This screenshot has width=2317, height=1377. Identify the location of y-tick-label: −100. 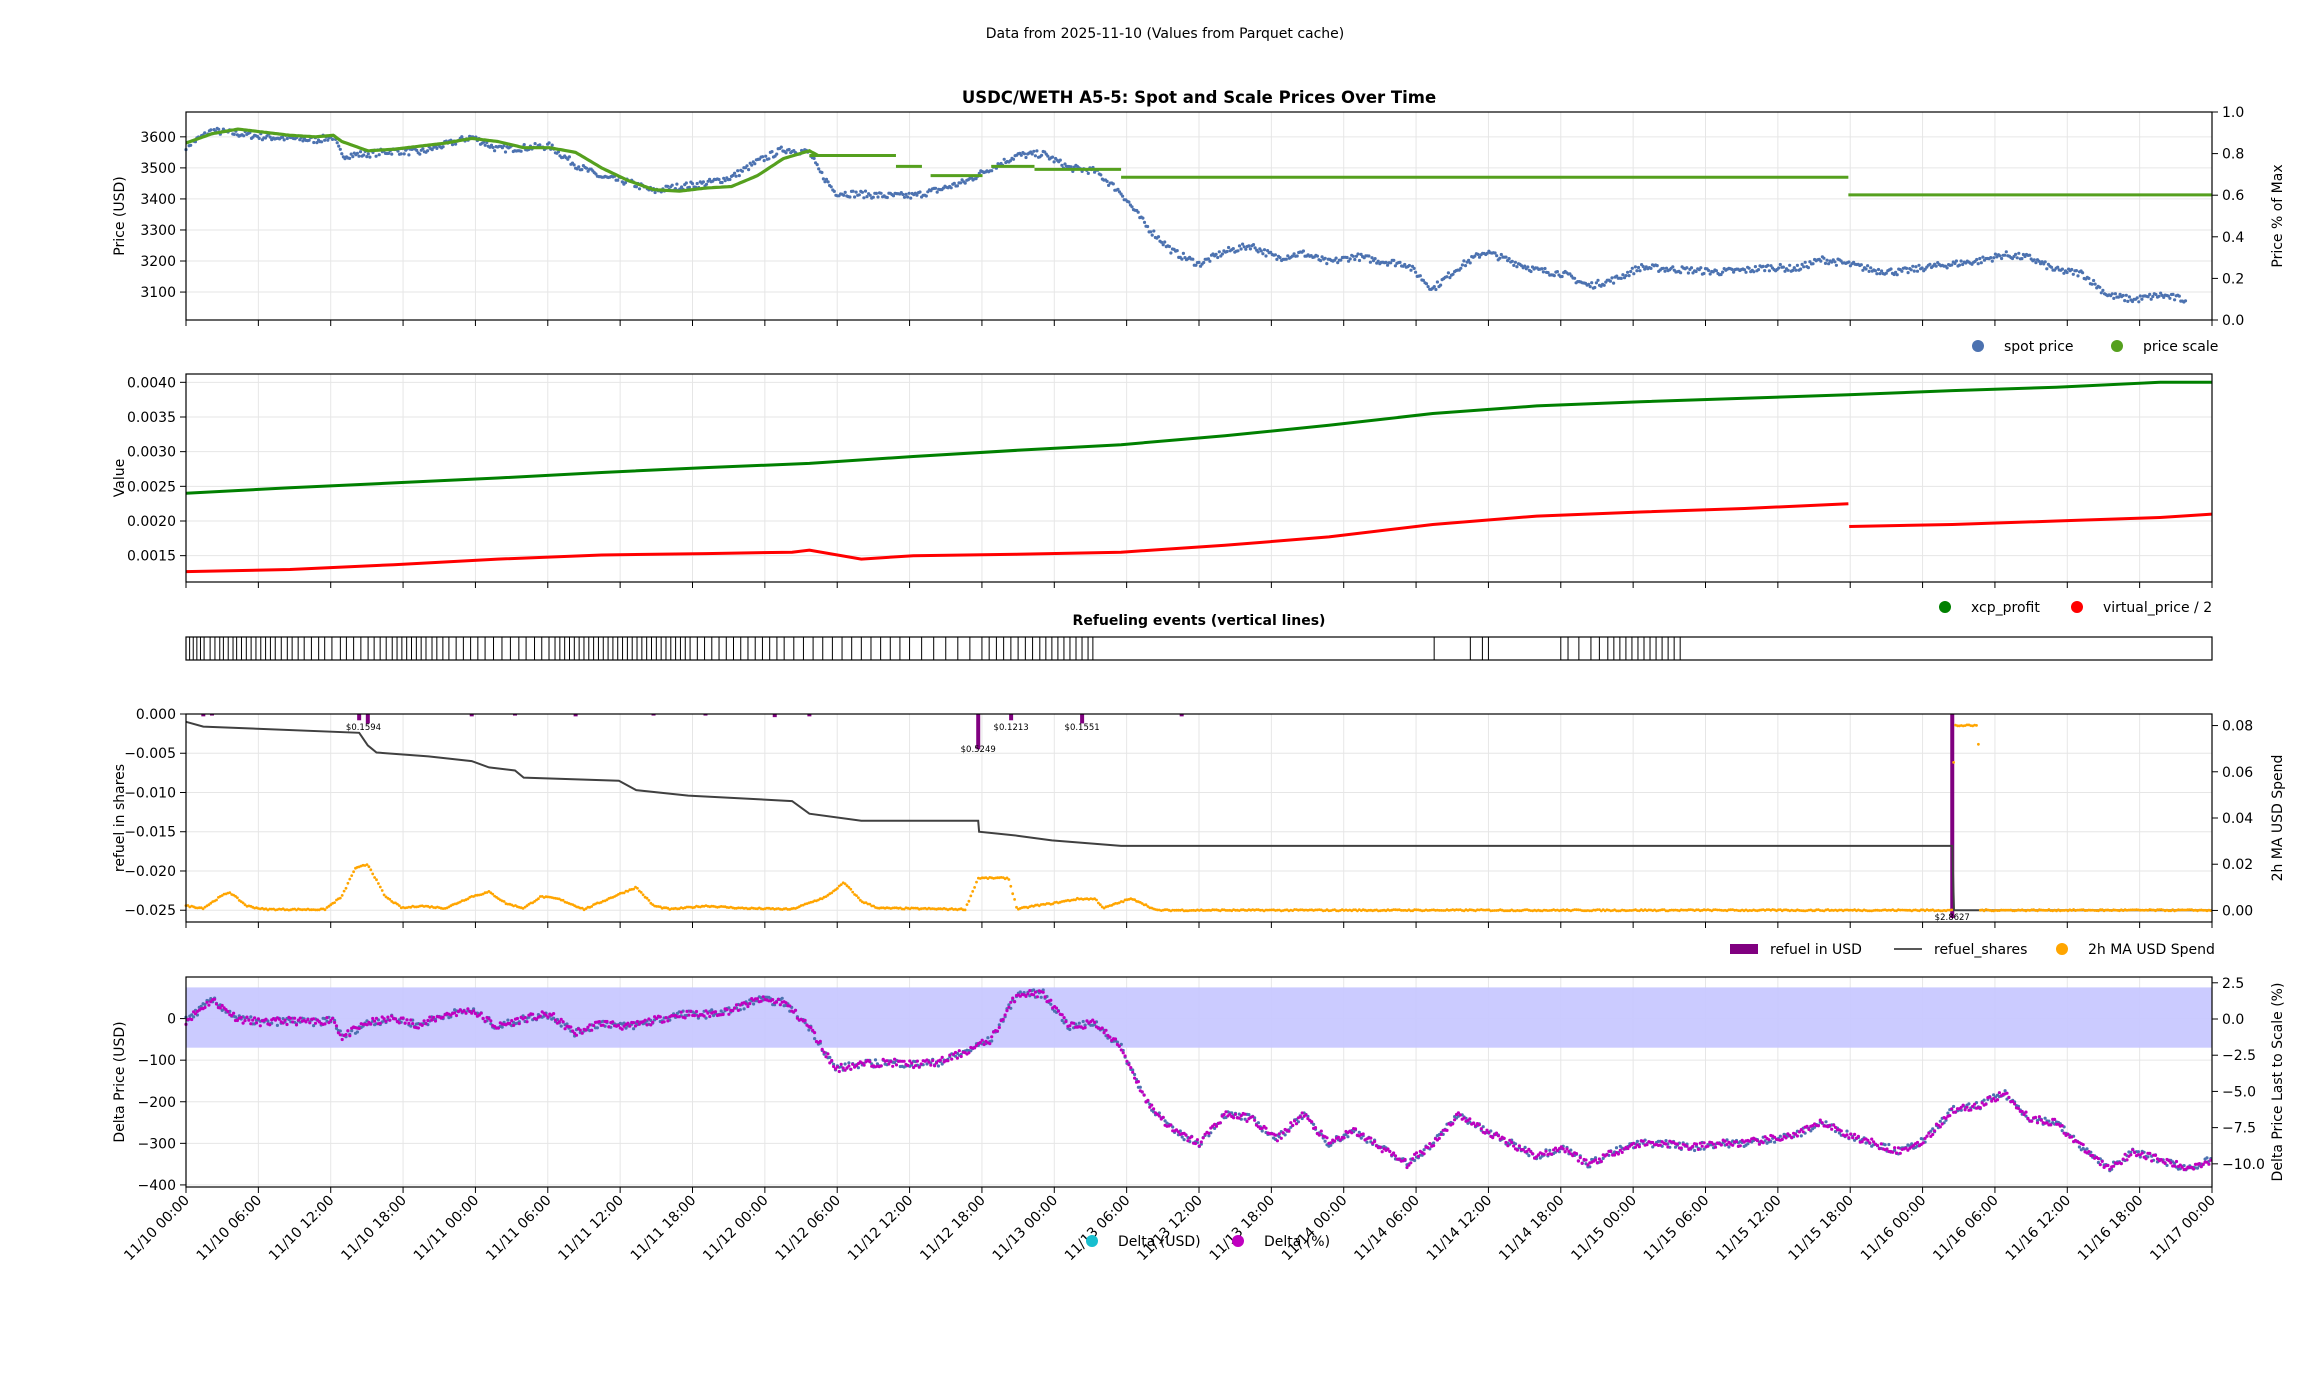
(157, 1061).